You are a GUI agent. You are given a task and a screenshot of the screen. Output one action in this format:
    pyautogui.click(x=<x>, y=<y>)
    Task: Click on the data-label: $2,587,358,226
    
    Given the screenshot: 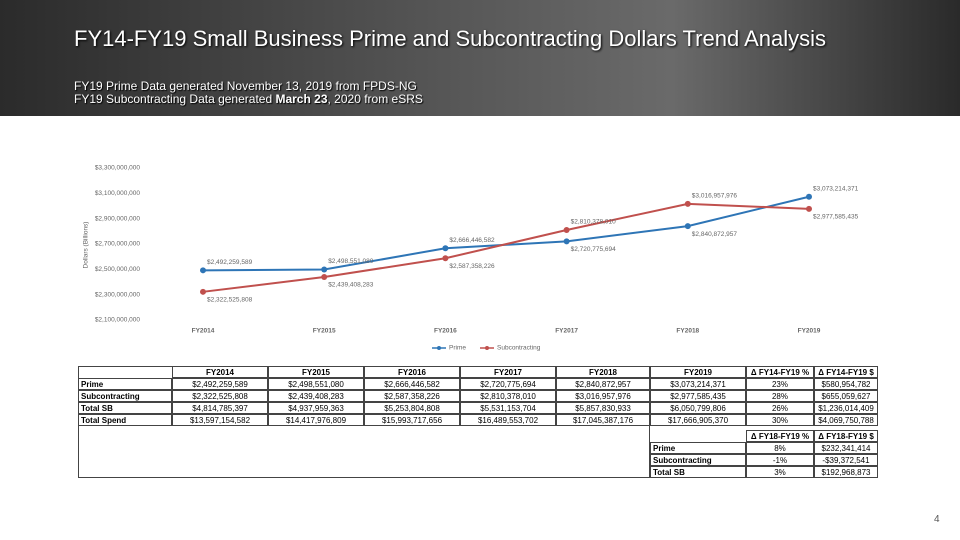 What is the action you would take?
    pyautogui.click(x=472, y=266)
    